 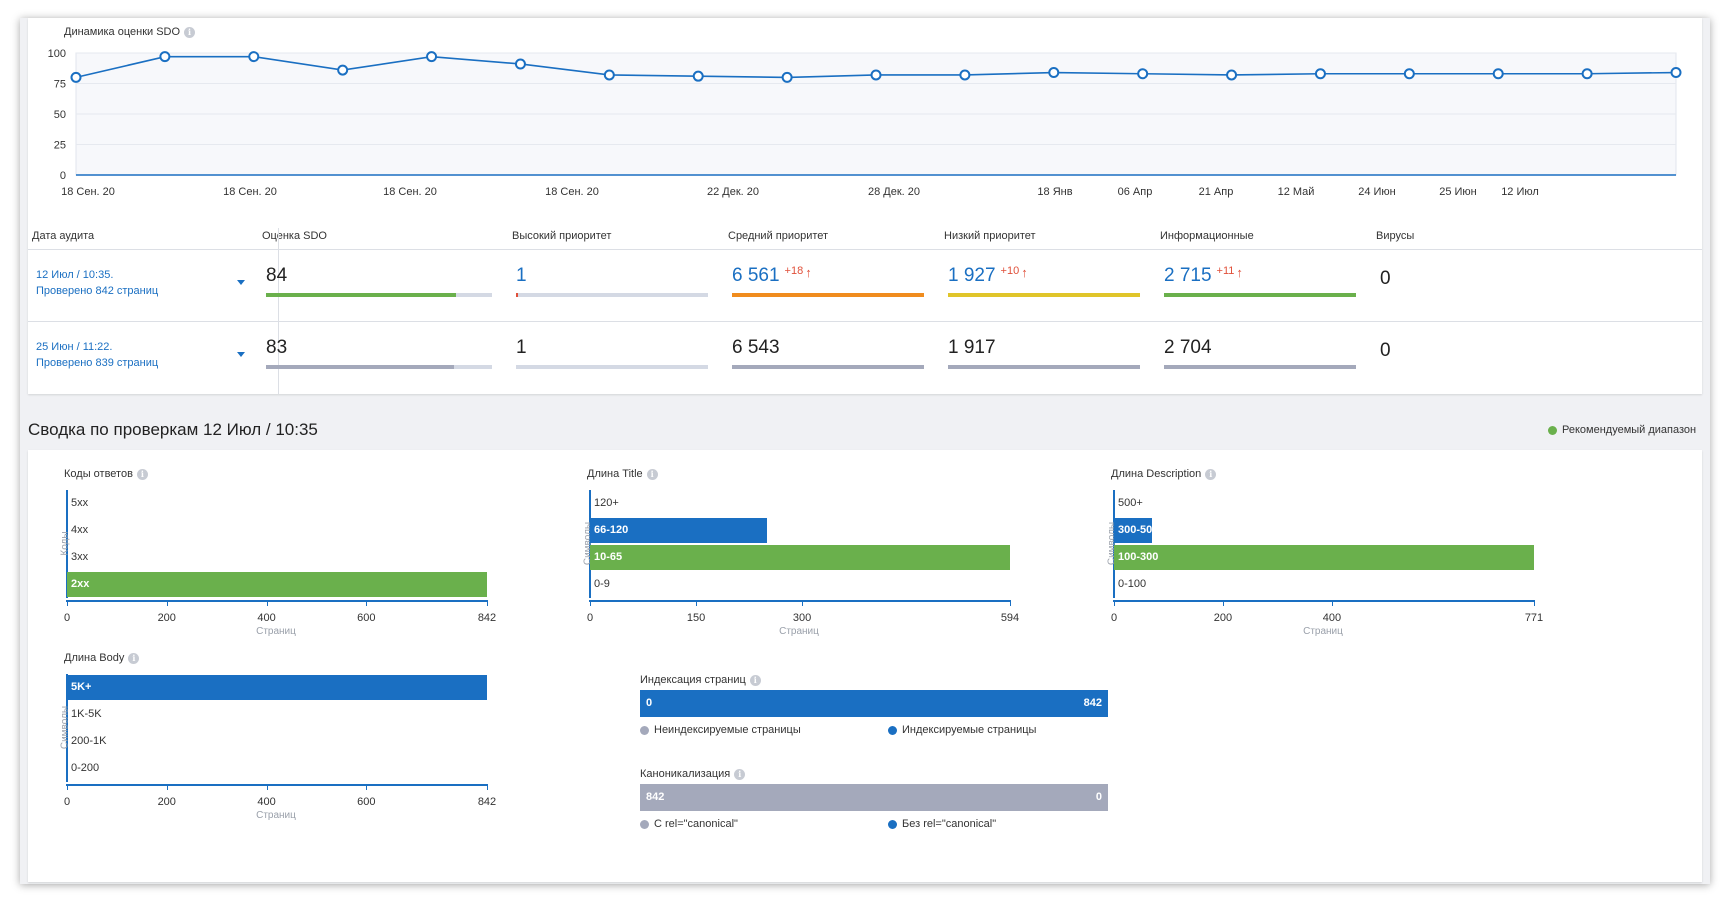 I want to click on metric-sdo: 84, so click(x=276, y=276).